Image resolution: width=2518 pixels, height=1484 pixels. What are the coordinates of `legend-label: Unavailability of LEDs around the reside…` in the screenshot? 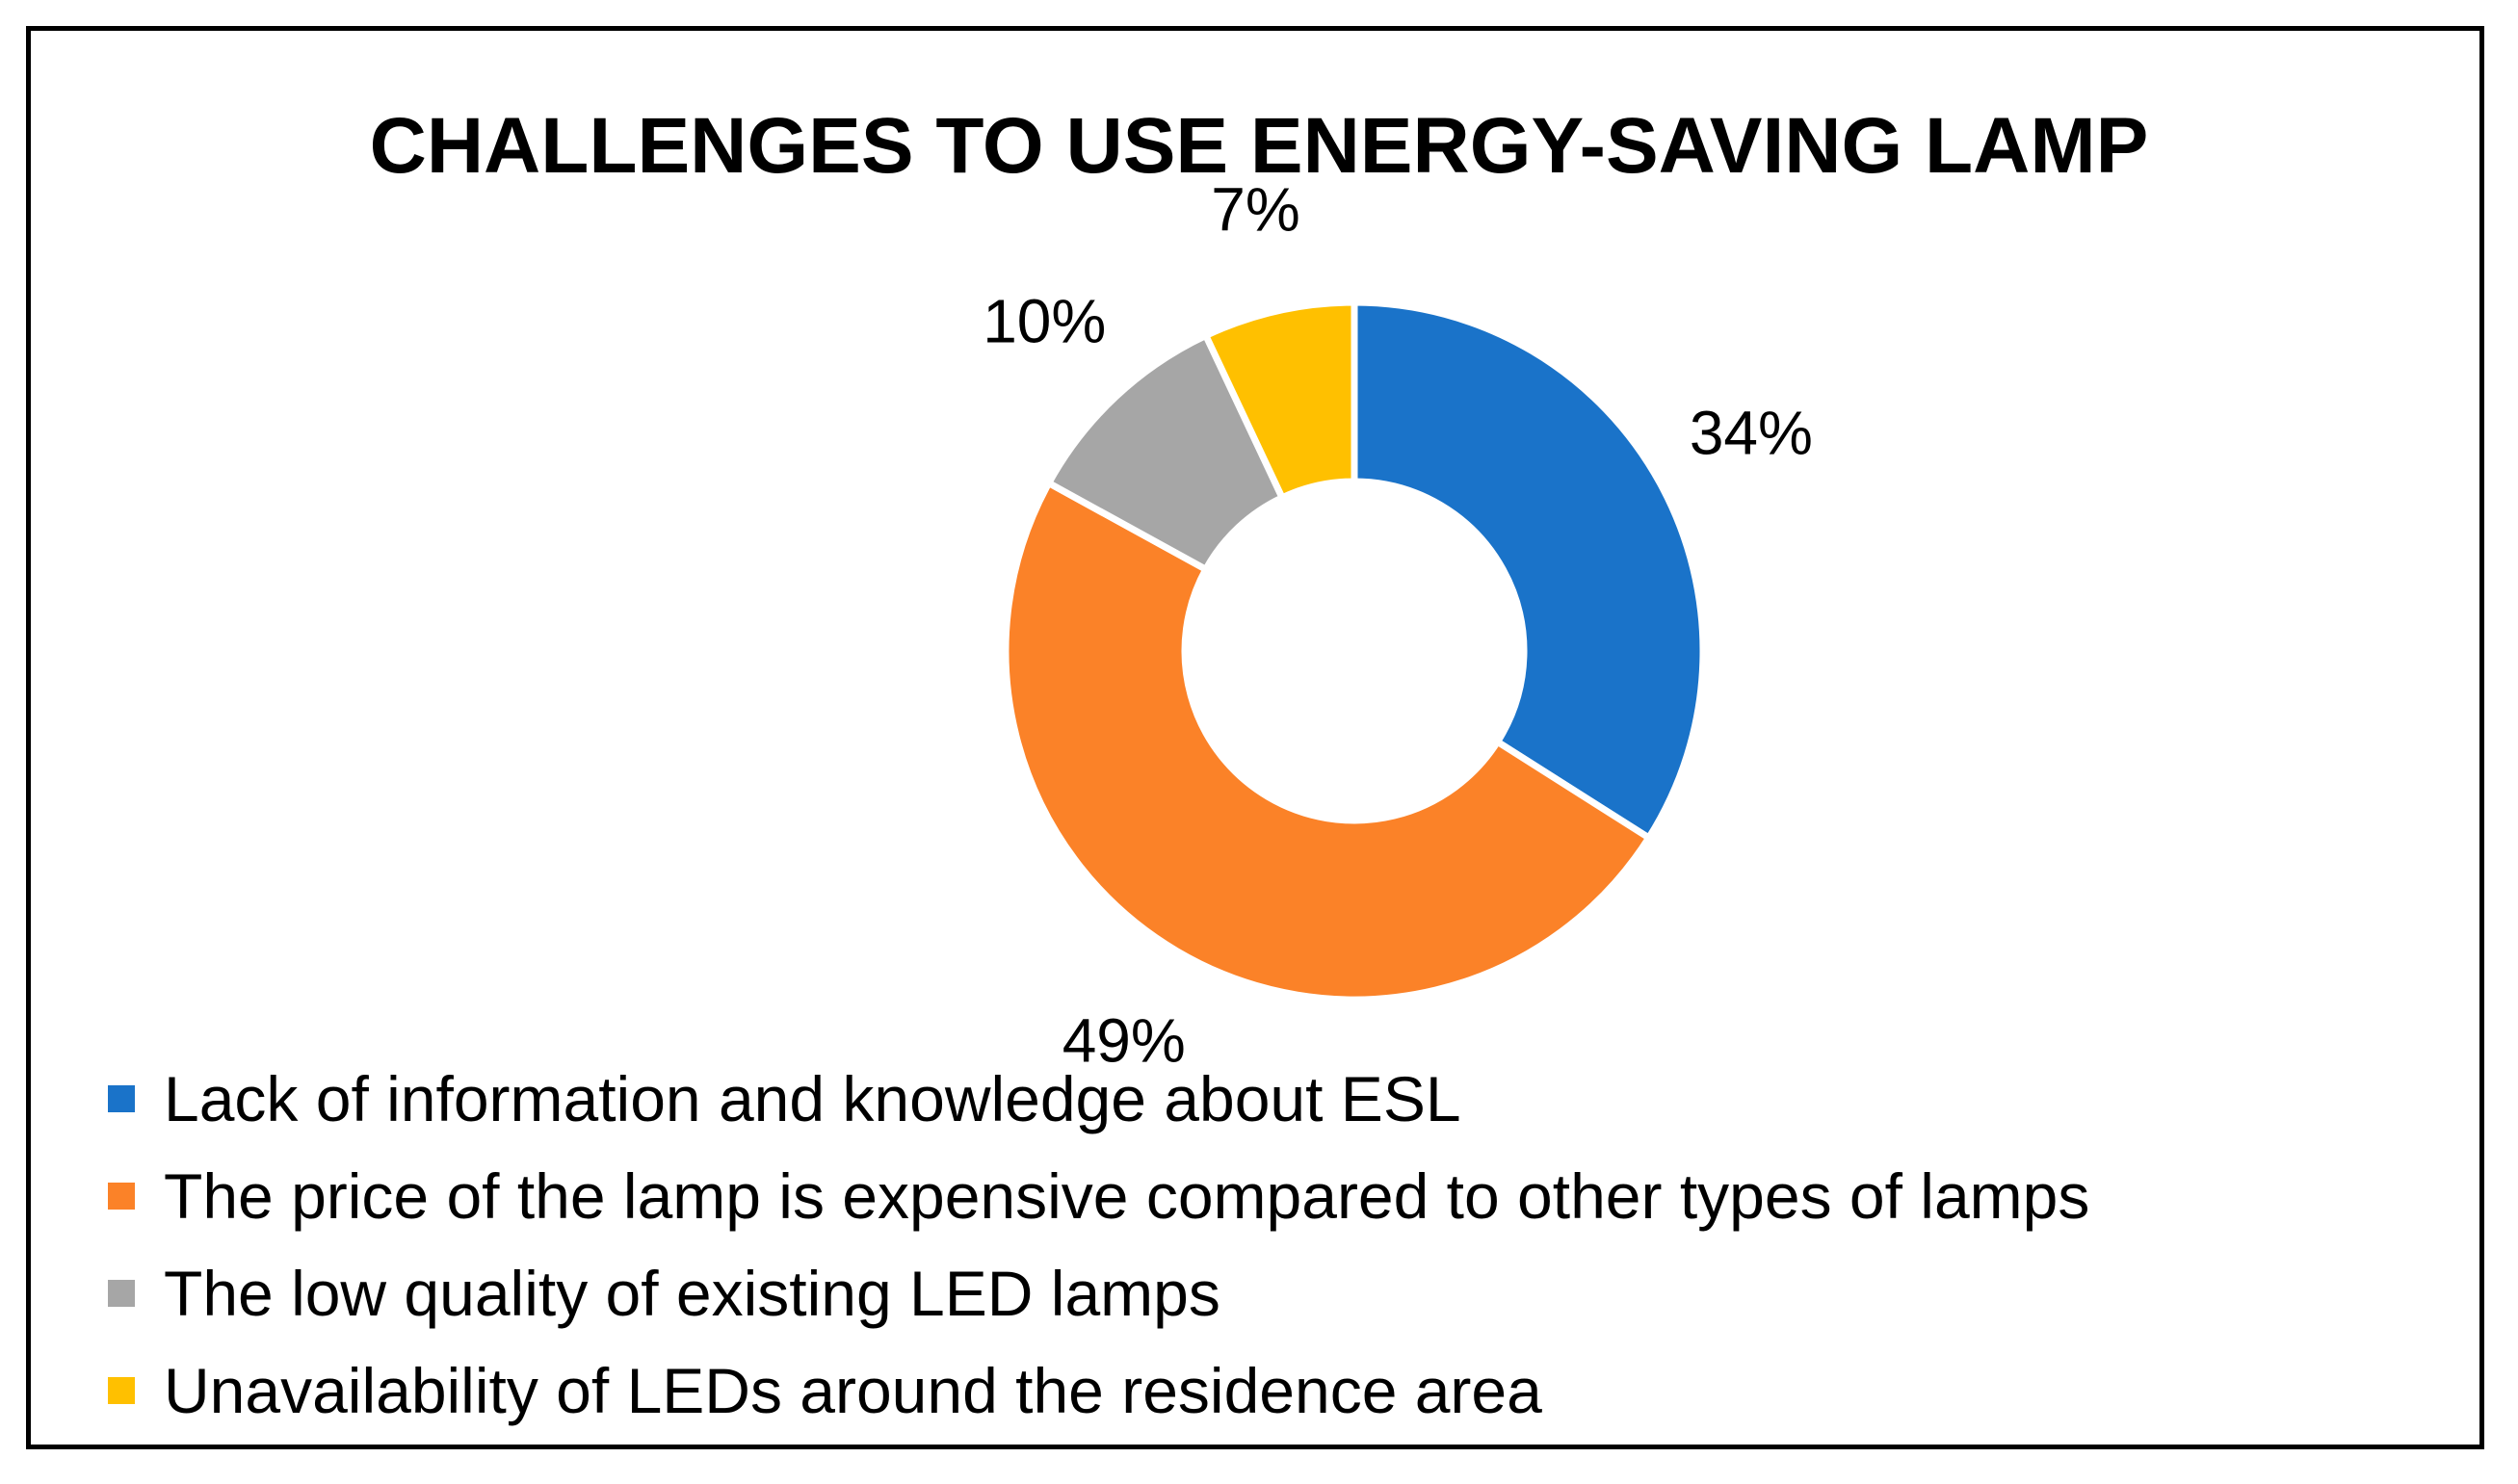 It's located at (853, 1390).